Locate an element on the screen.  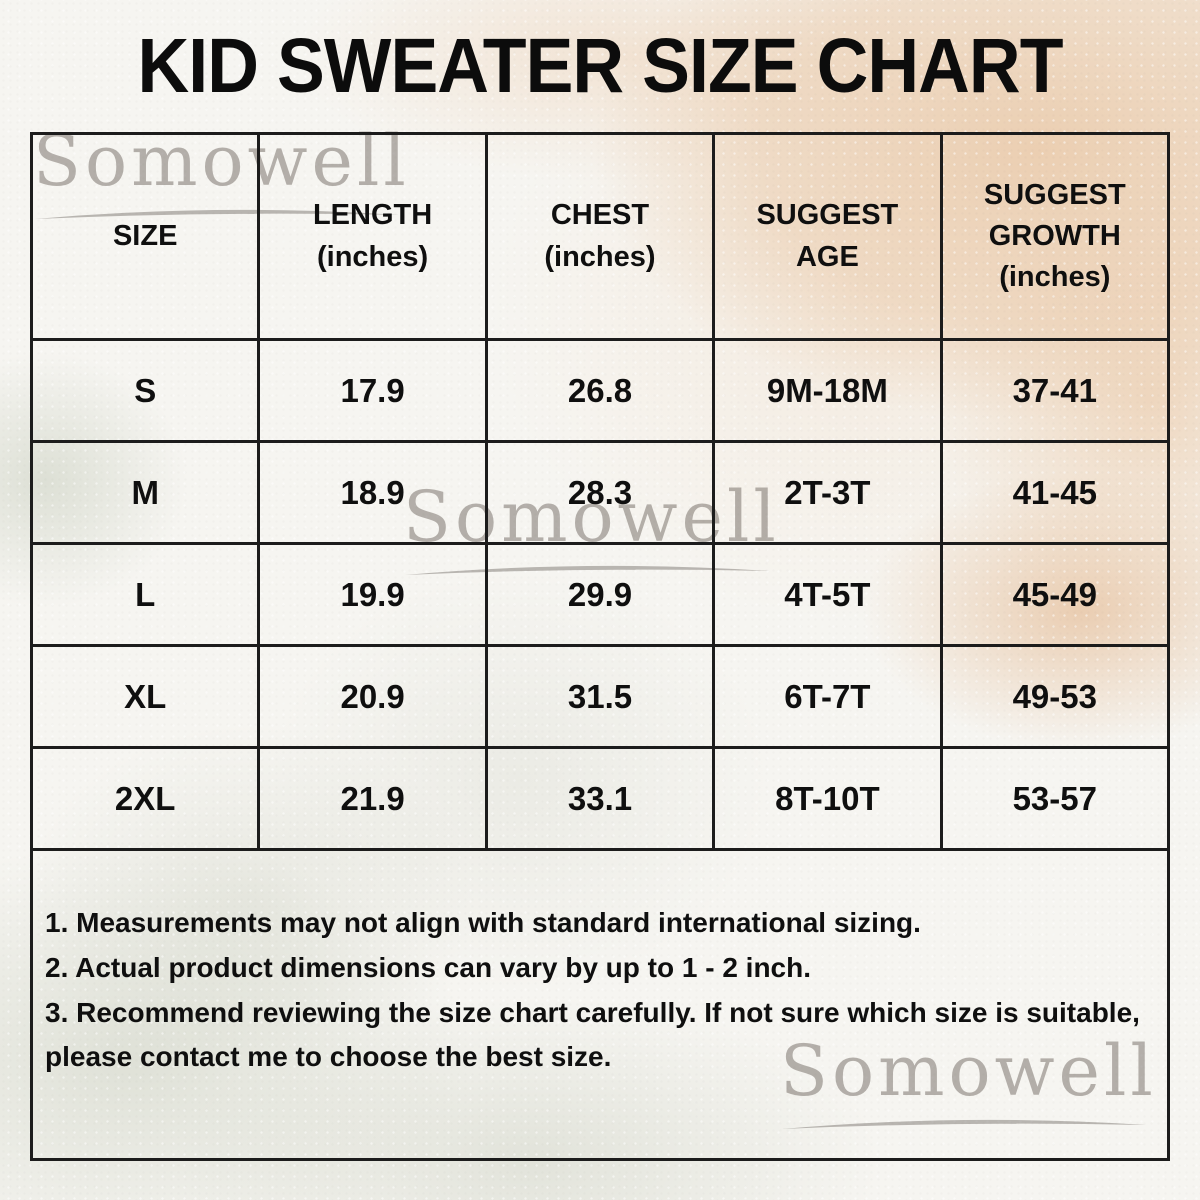
table-row-2xl: 2XL 21.9 33.1 8T-10T 53-57 is located at coordinates (600, 798).